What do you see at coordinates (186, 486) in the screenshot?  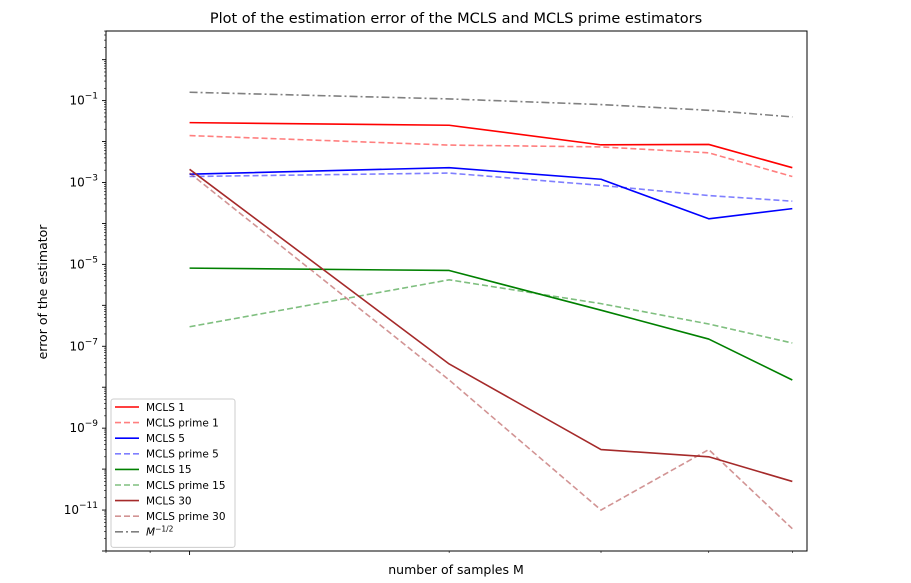 I see `legend-label: MCLS prime 15` at bounding box center [186, 486].